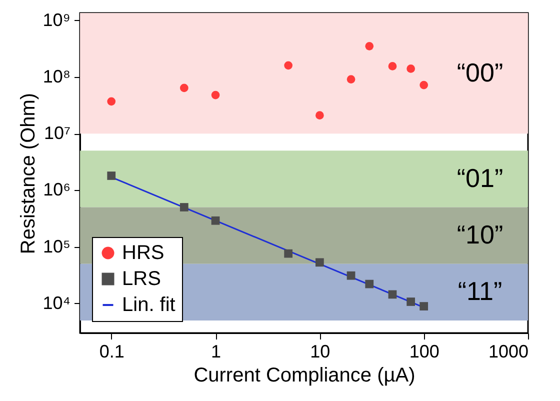 The image size is (560, 401). What do you see at coordinates (480, 72) in the screenshot?
I see `band-label: “00”` at bounding box center [480, 72].